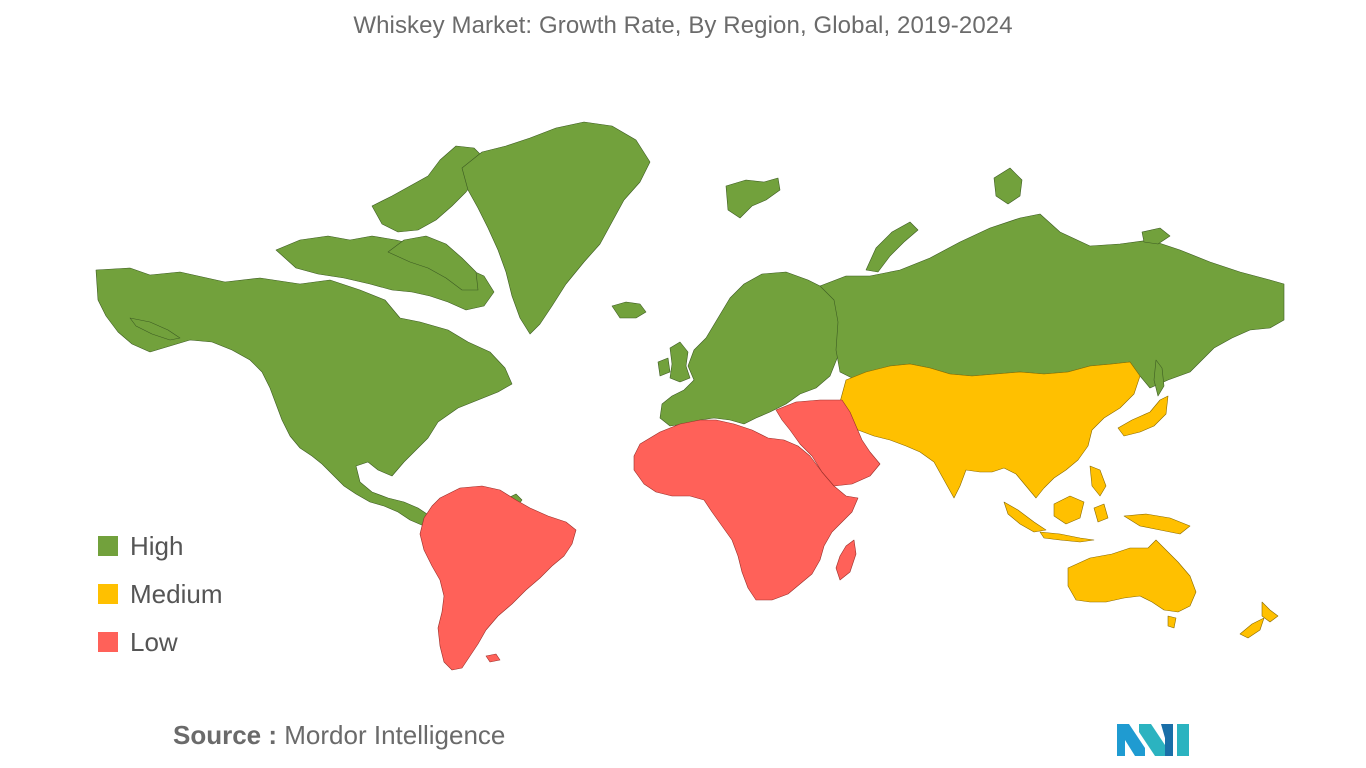  I want to click on source-line: Source : Mordor Intelligence, so click(339, 735).